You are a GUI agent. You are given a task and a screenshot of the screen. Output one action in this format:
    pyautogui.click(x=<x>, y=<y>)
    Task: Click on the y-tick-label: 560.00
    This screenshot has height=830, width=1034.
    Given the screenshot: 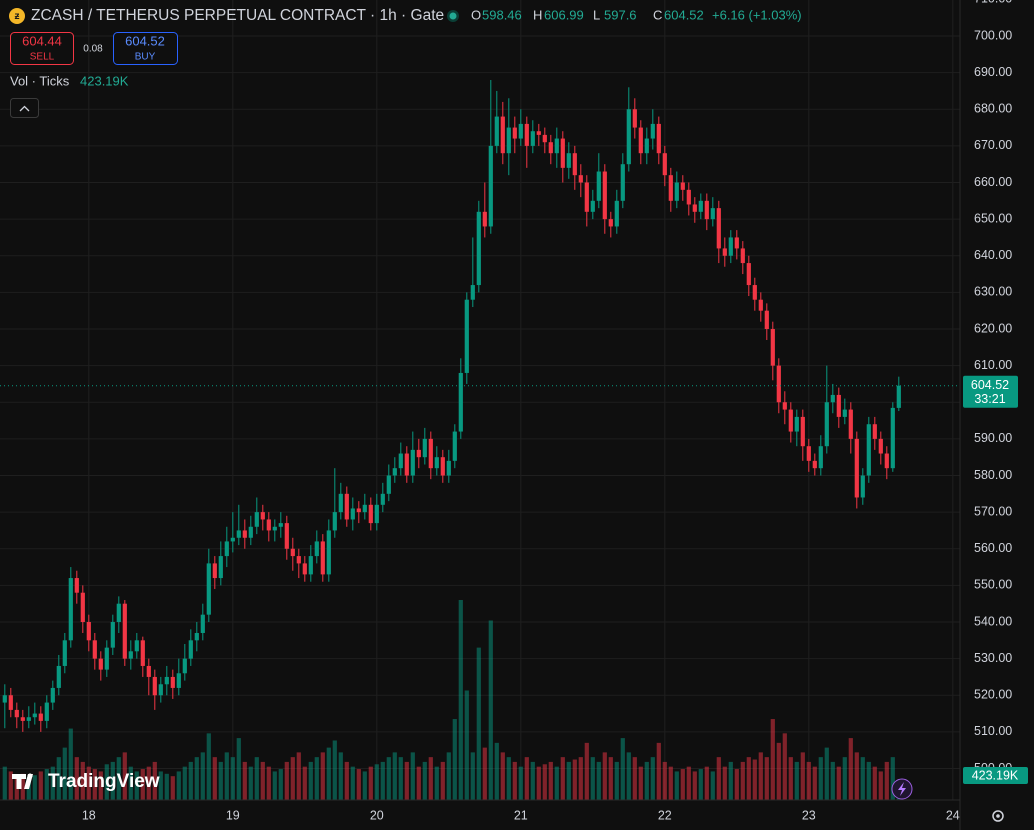 What is the action you would take?
    pyautogui.click(x=993, y=548)
    